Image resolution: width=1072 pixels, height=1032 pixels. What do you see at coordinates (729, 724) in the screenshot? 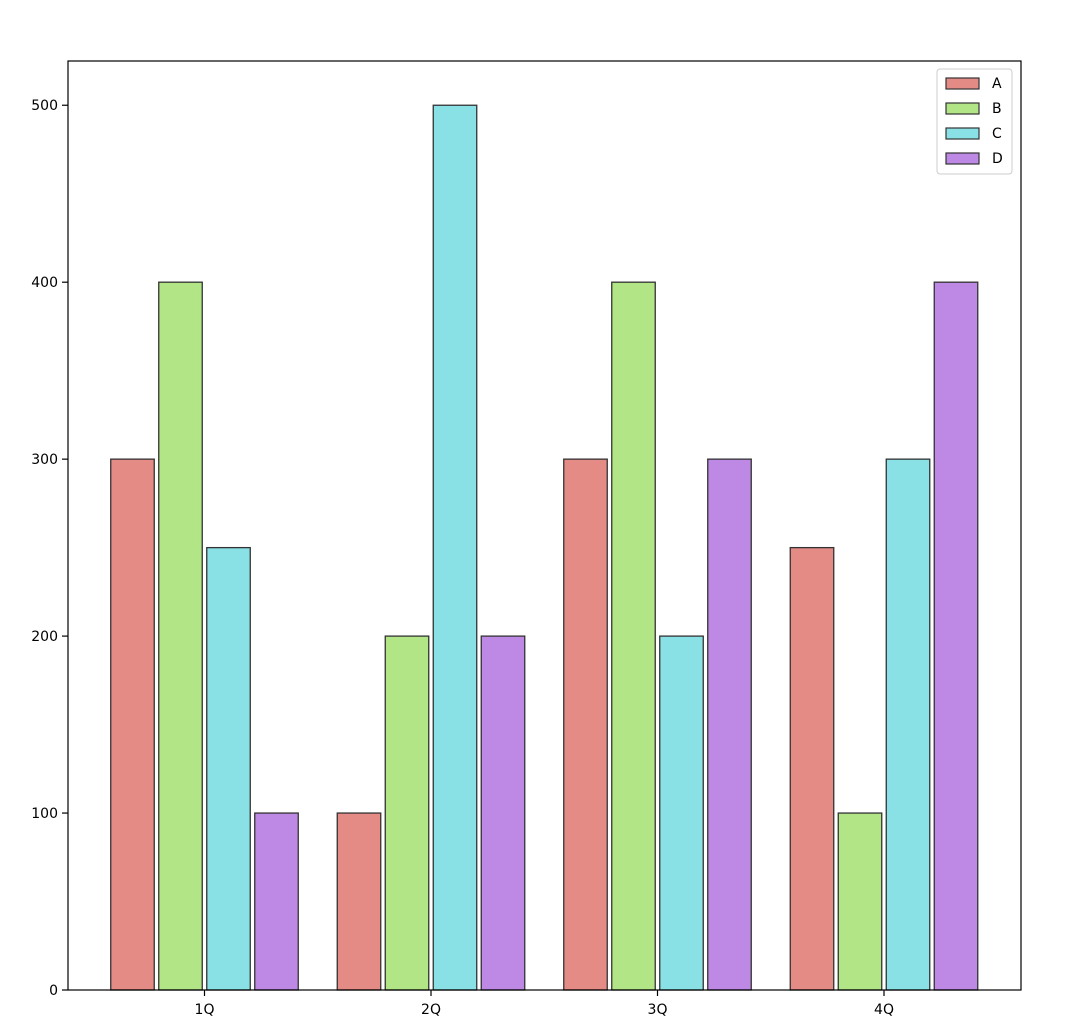
I see `bar-D-3Q` at bounding box center [729, 724].